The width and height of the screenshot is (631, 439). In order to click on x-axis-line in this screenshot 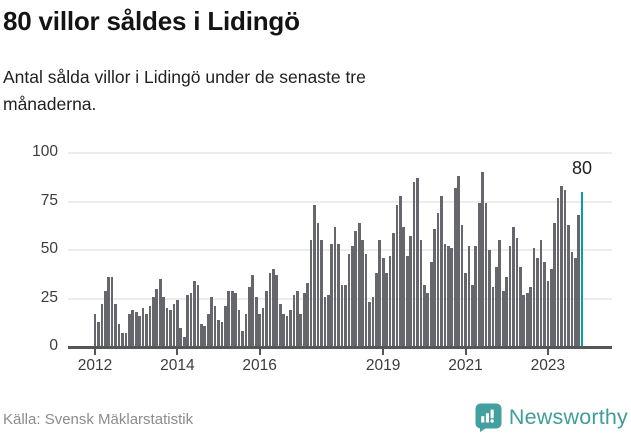, I will do `click(340, 347)`.